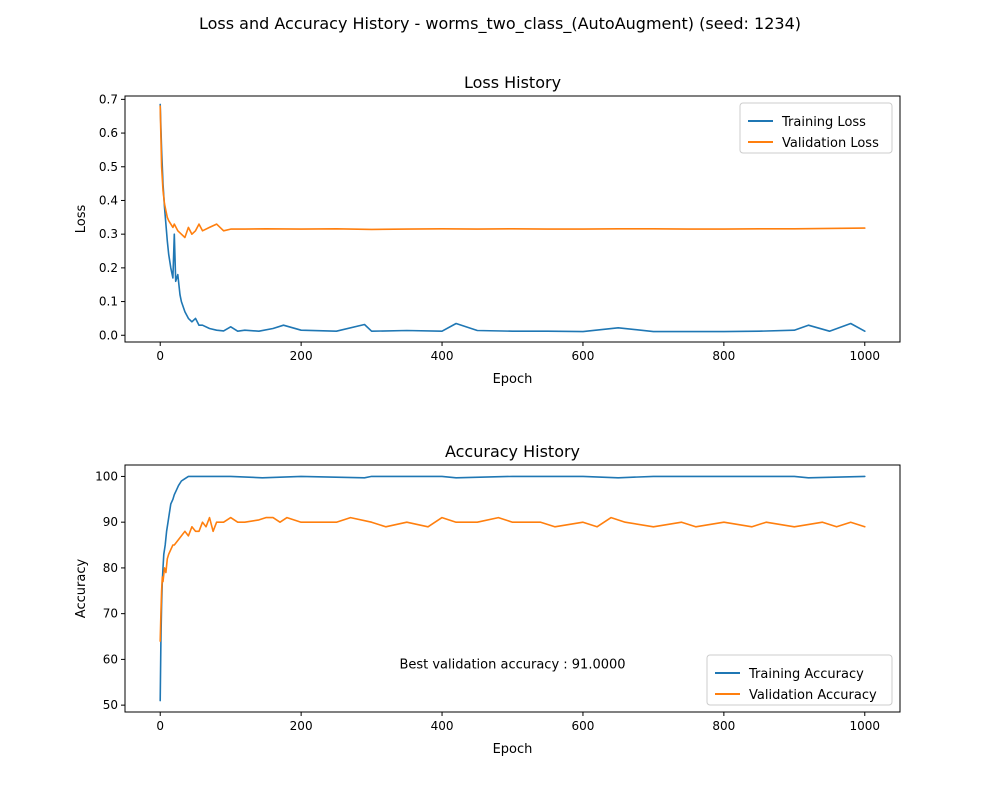 This screenshot has width=1000, height=804. What do you see at coordinates (301, 356) in the screenshot?
I see `chart-0-xtick-label: 200` at bounding box center [301, 356].